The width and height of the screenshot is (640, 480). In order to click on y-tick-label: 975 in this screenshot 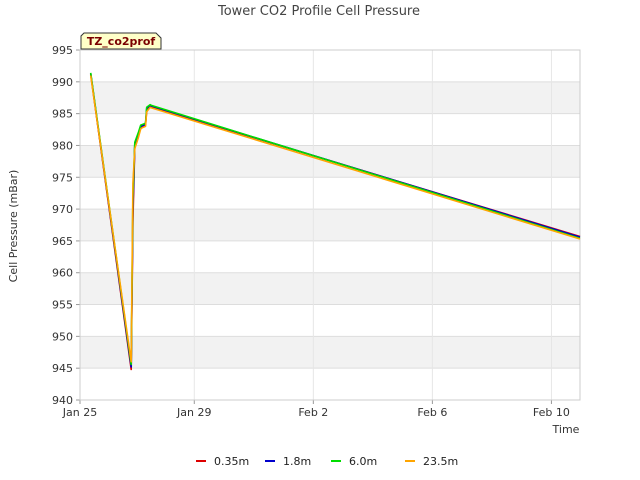, I will do `click(62, 177)`.